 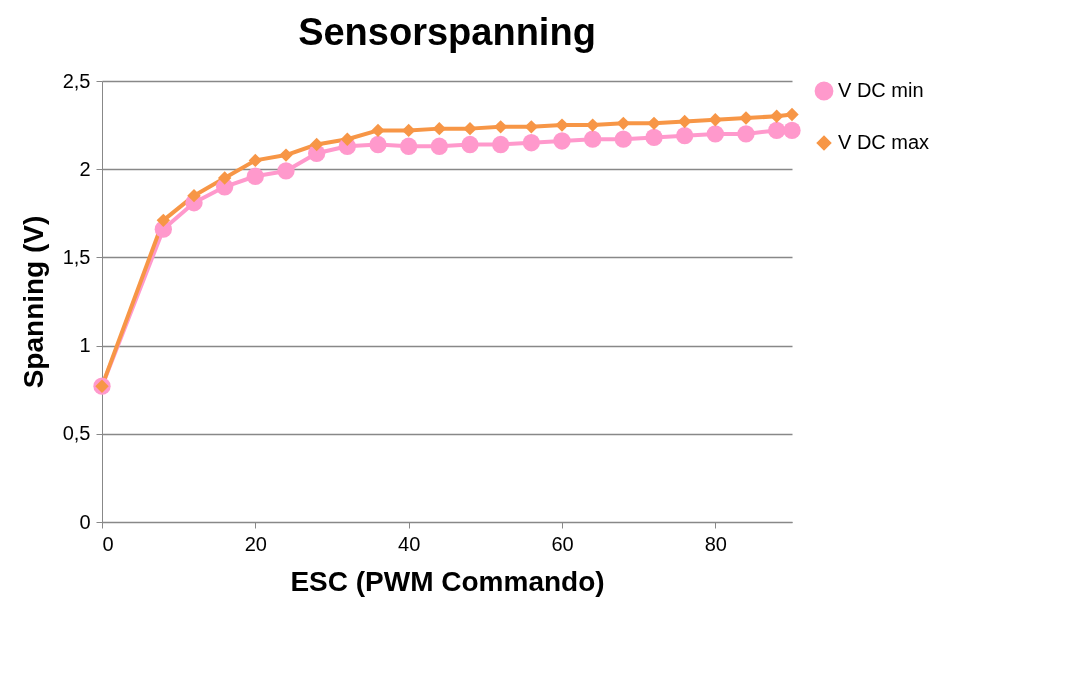 What do you see at coordinates (447, 581) in the screenshot?
I see `x-axis-title: ESC (PWM Commando)` at bounding box center [447, 581].